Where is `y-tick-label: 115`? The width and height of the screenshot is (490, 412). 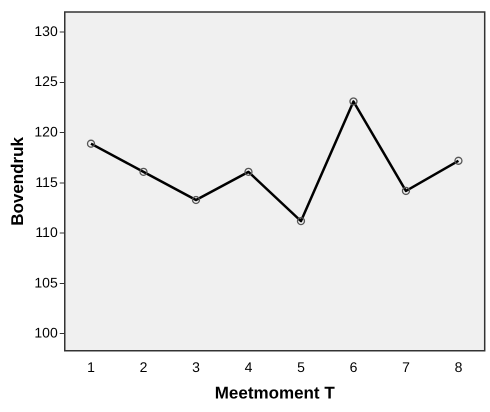
y-tick-label: 115 is located at coordinates (46, 182).